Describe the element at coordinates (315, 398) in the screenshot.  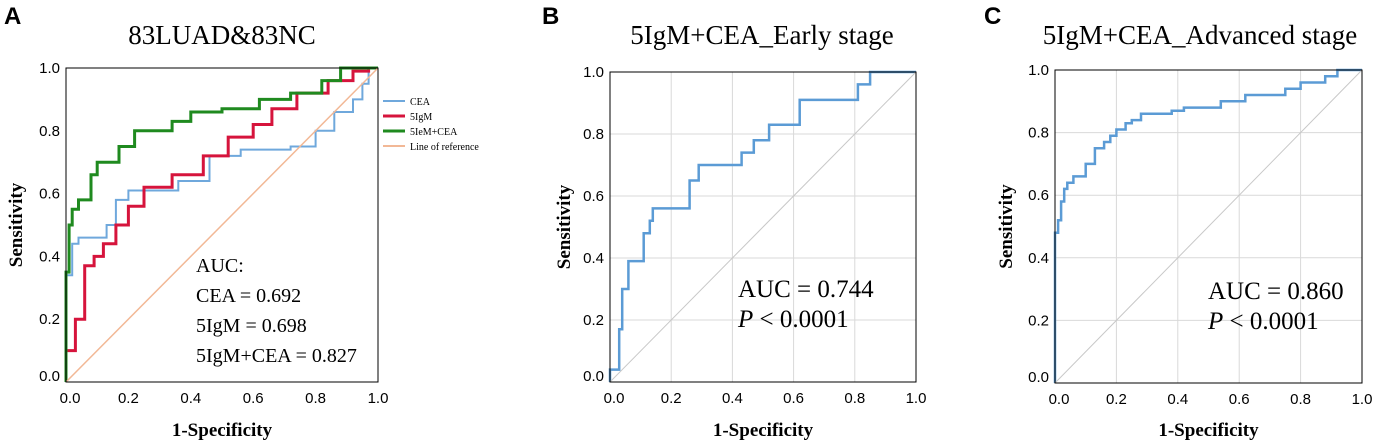
I see `panel-a-xtick-label-4: 0.8` at that location.